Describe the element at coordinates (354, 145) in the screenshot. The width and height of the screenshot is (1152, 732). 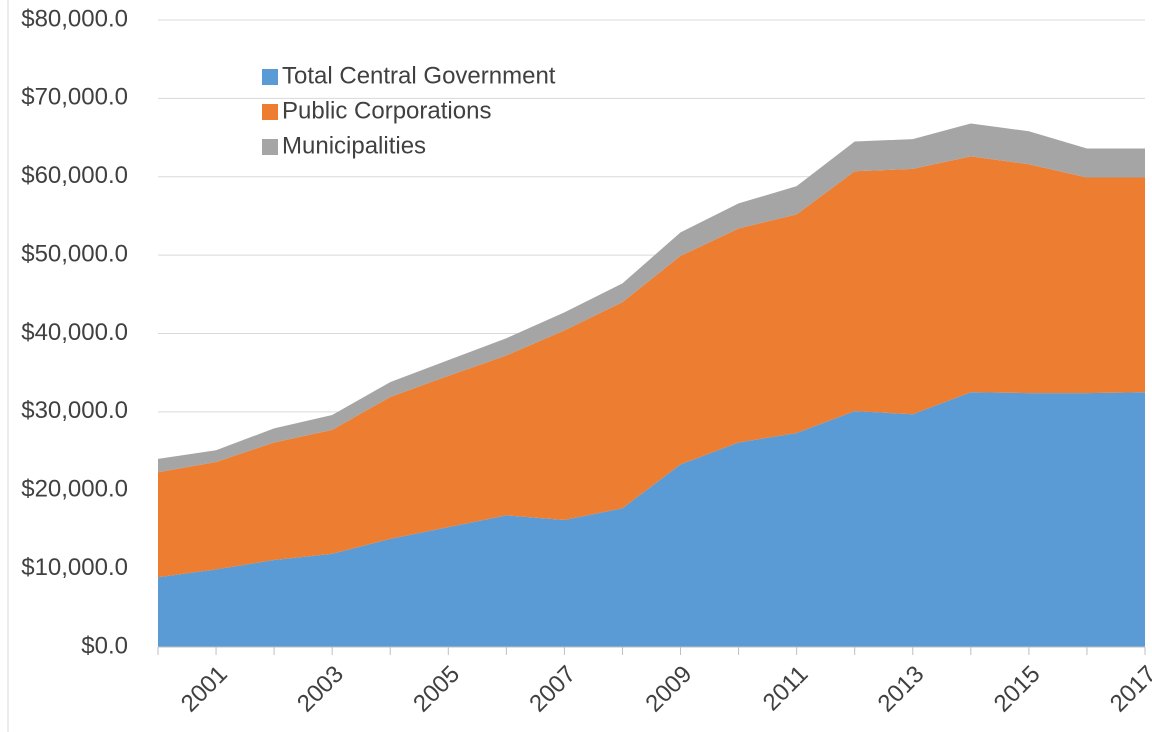
I see `legend-label: Municipalities` at that location.